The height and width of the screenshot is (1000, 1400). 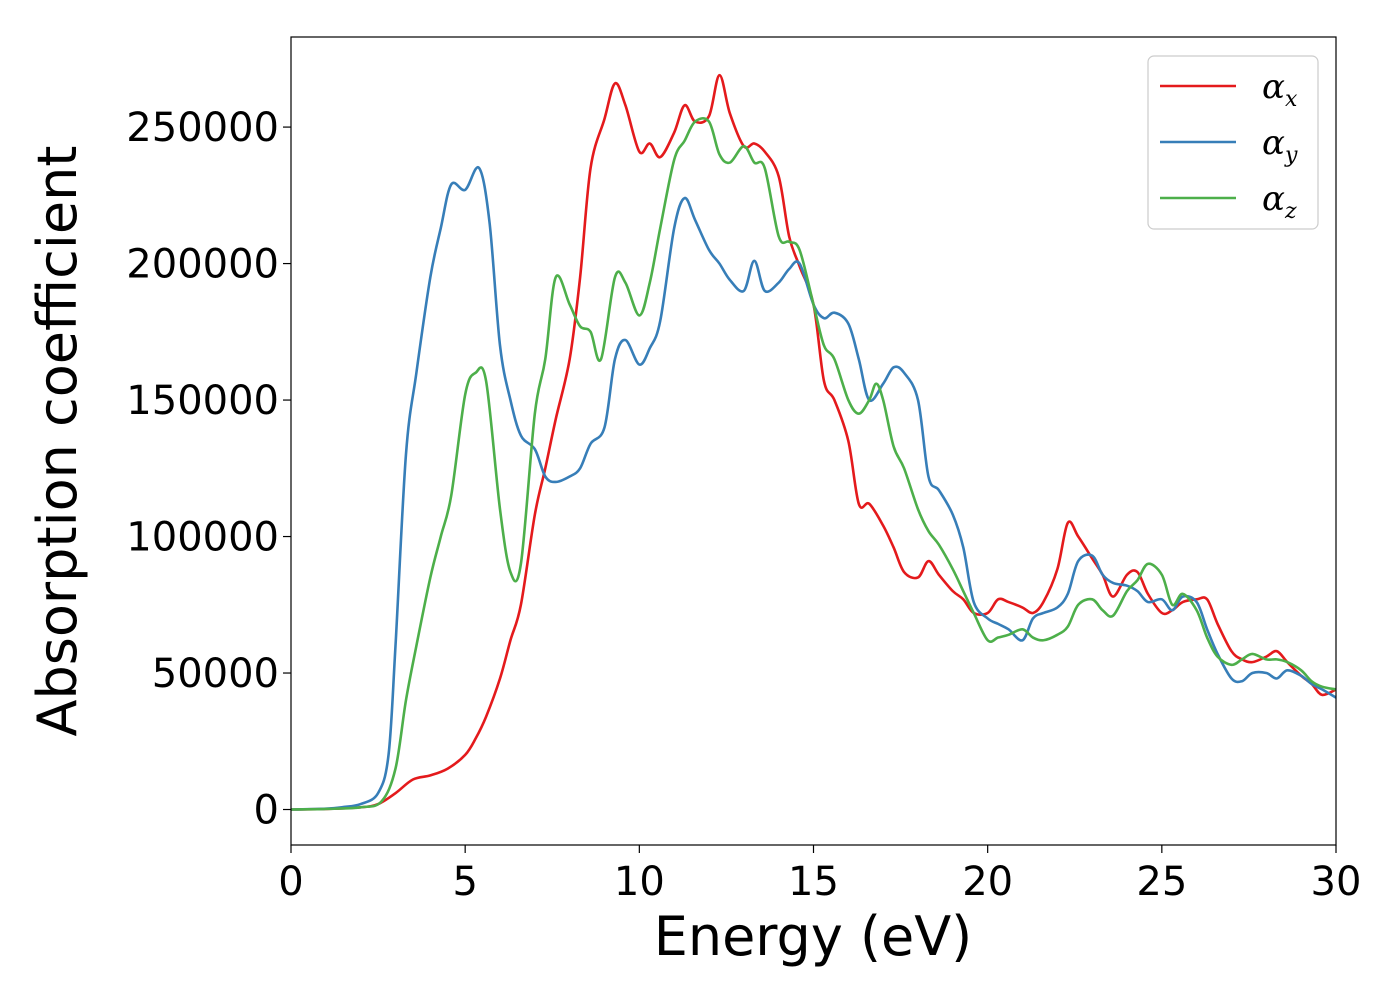 I want to click on x-tick-label: 30, so click(x=1336, y=882).